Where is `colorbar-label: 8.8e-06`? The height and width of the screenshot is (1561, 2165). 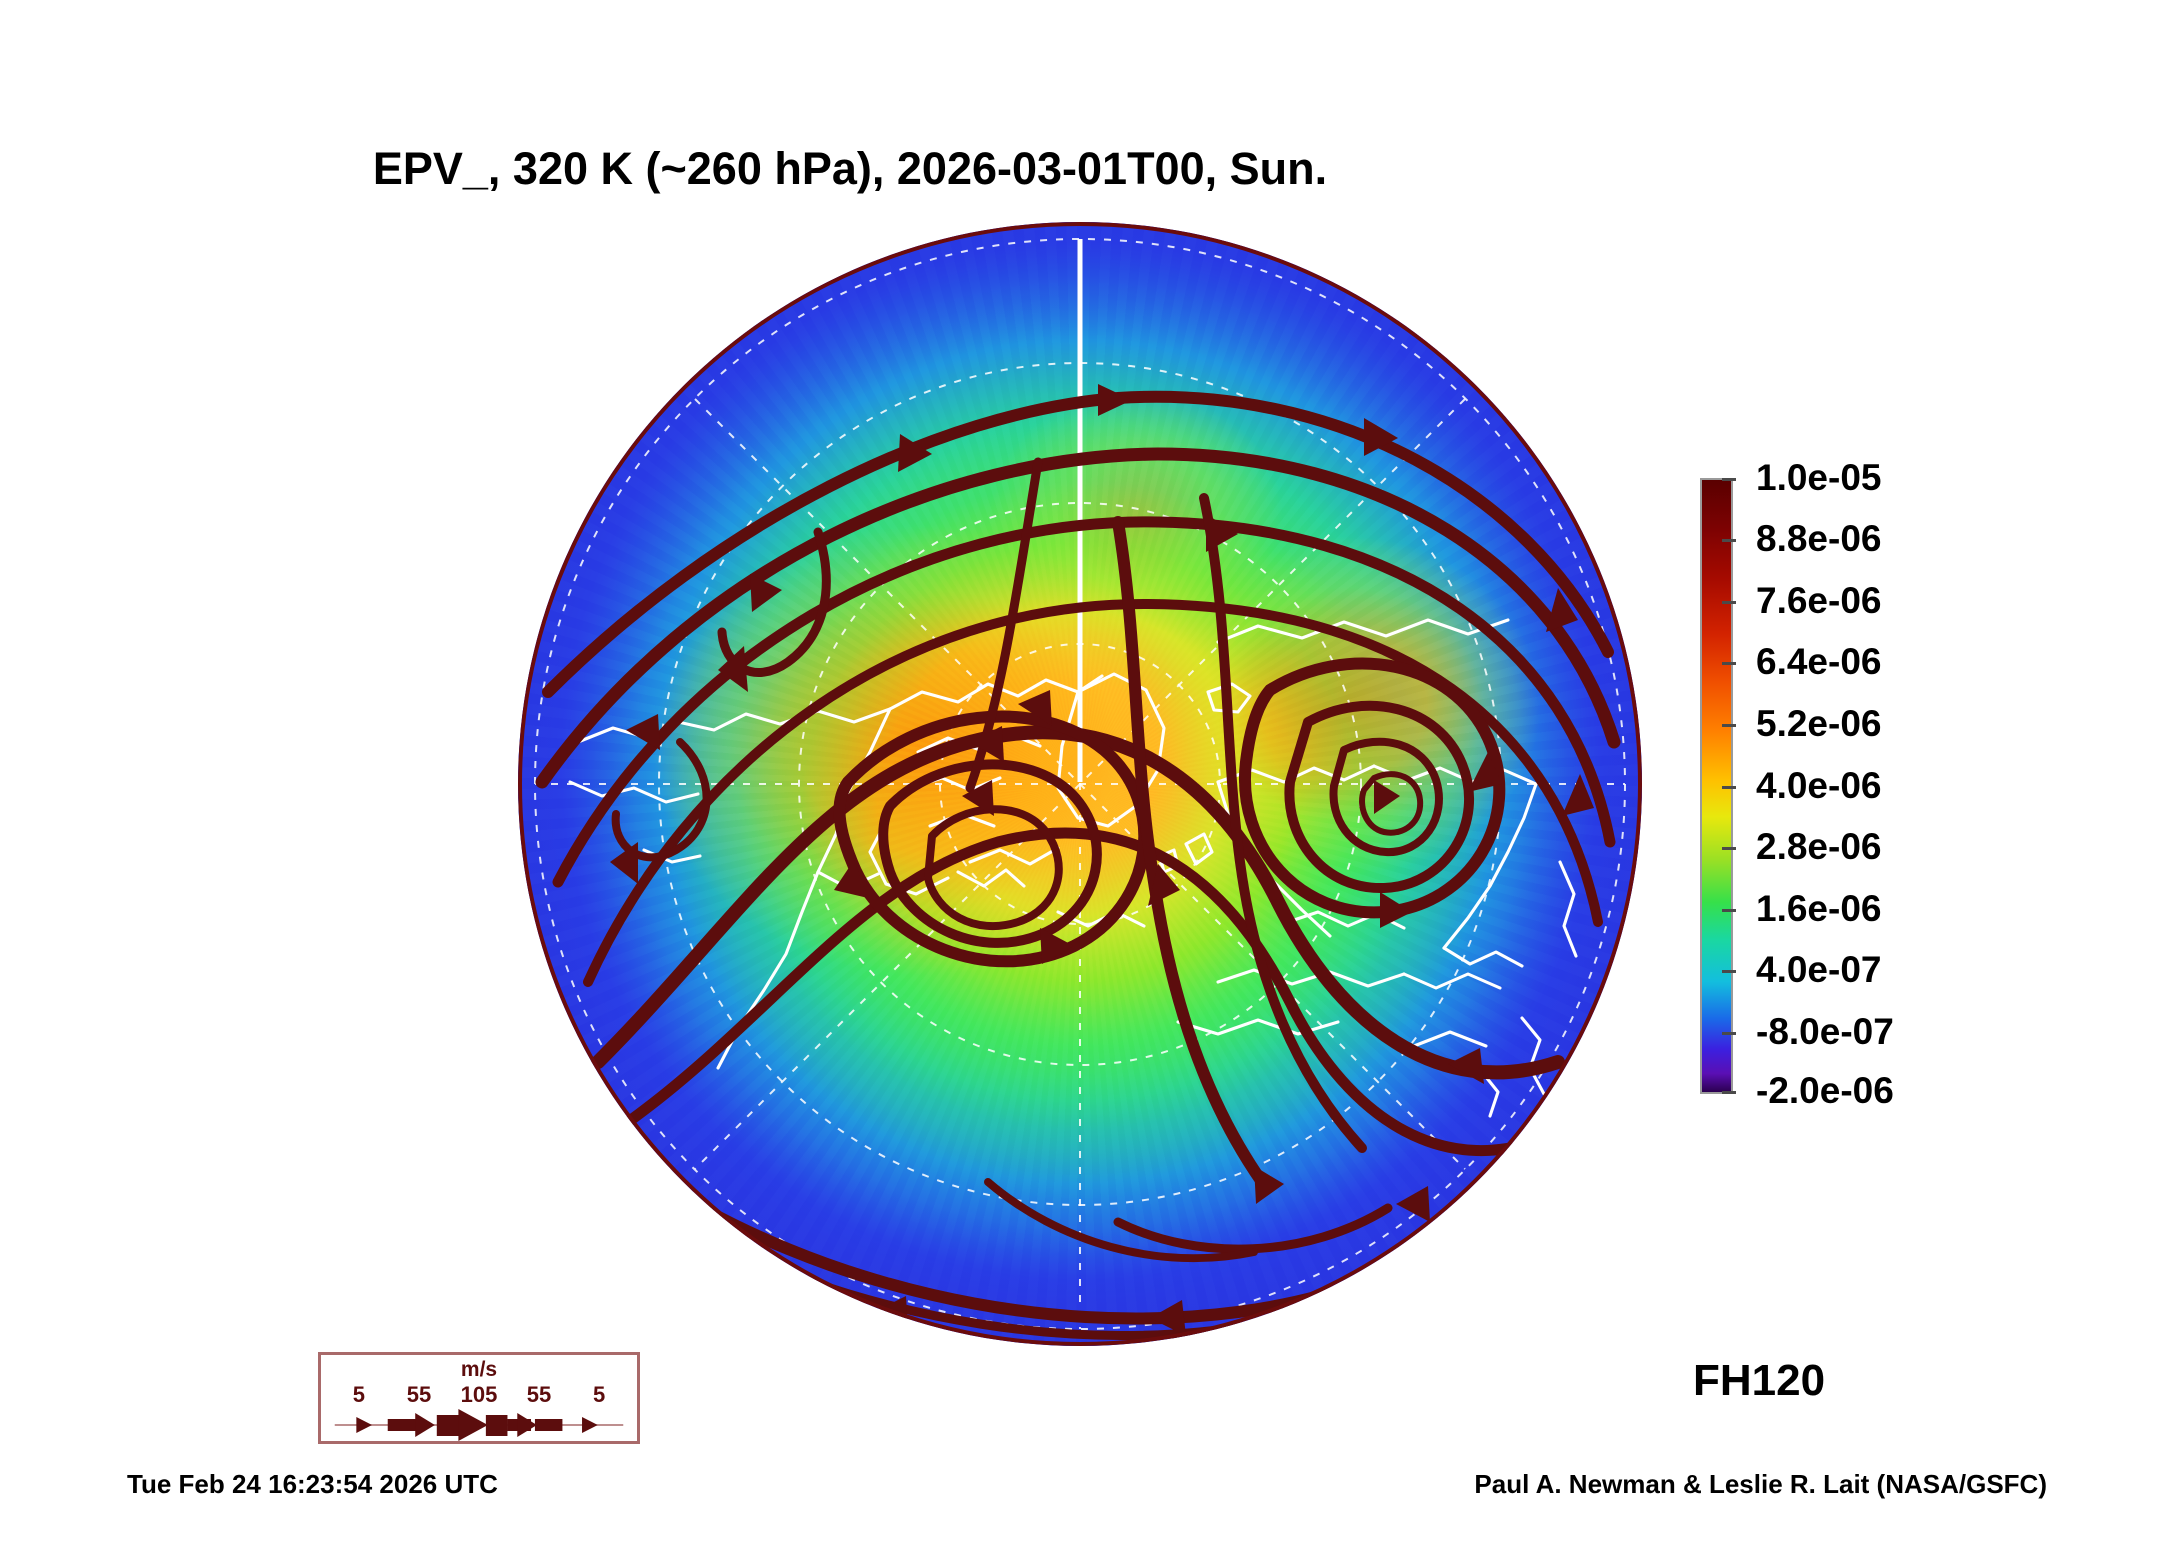
colorbar-label: 8.8e-06 is located at coordinates (1819, 538).